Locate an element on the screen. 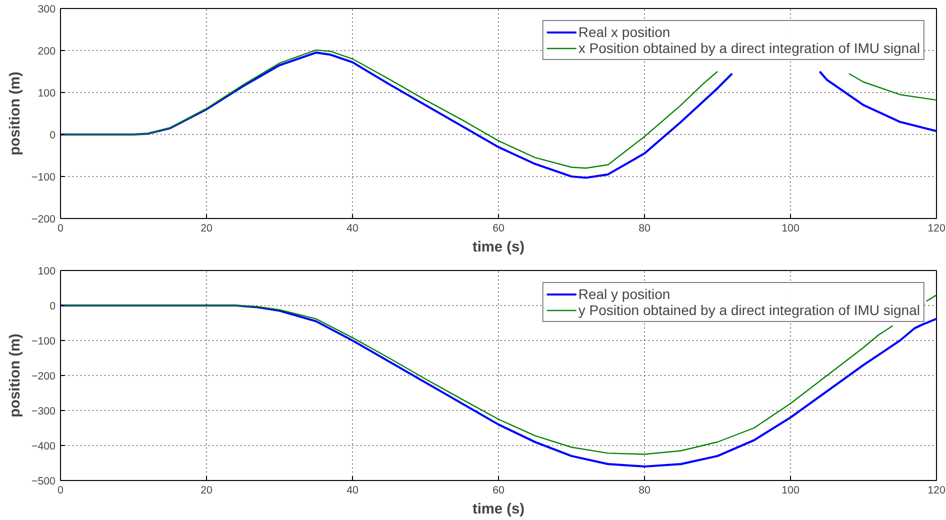 The image size is (946, 520). legend-label: x Position obtained by a direct integration of IMU signal is located at coordinates (749, 48).